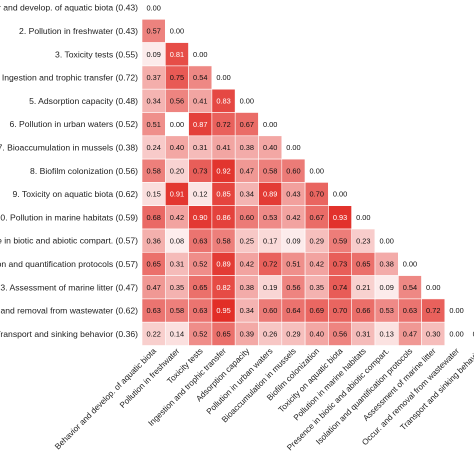 This screenshot has height=474, width=474. I want to click on cell-value-14-11: 0.53, so click(386, 310).